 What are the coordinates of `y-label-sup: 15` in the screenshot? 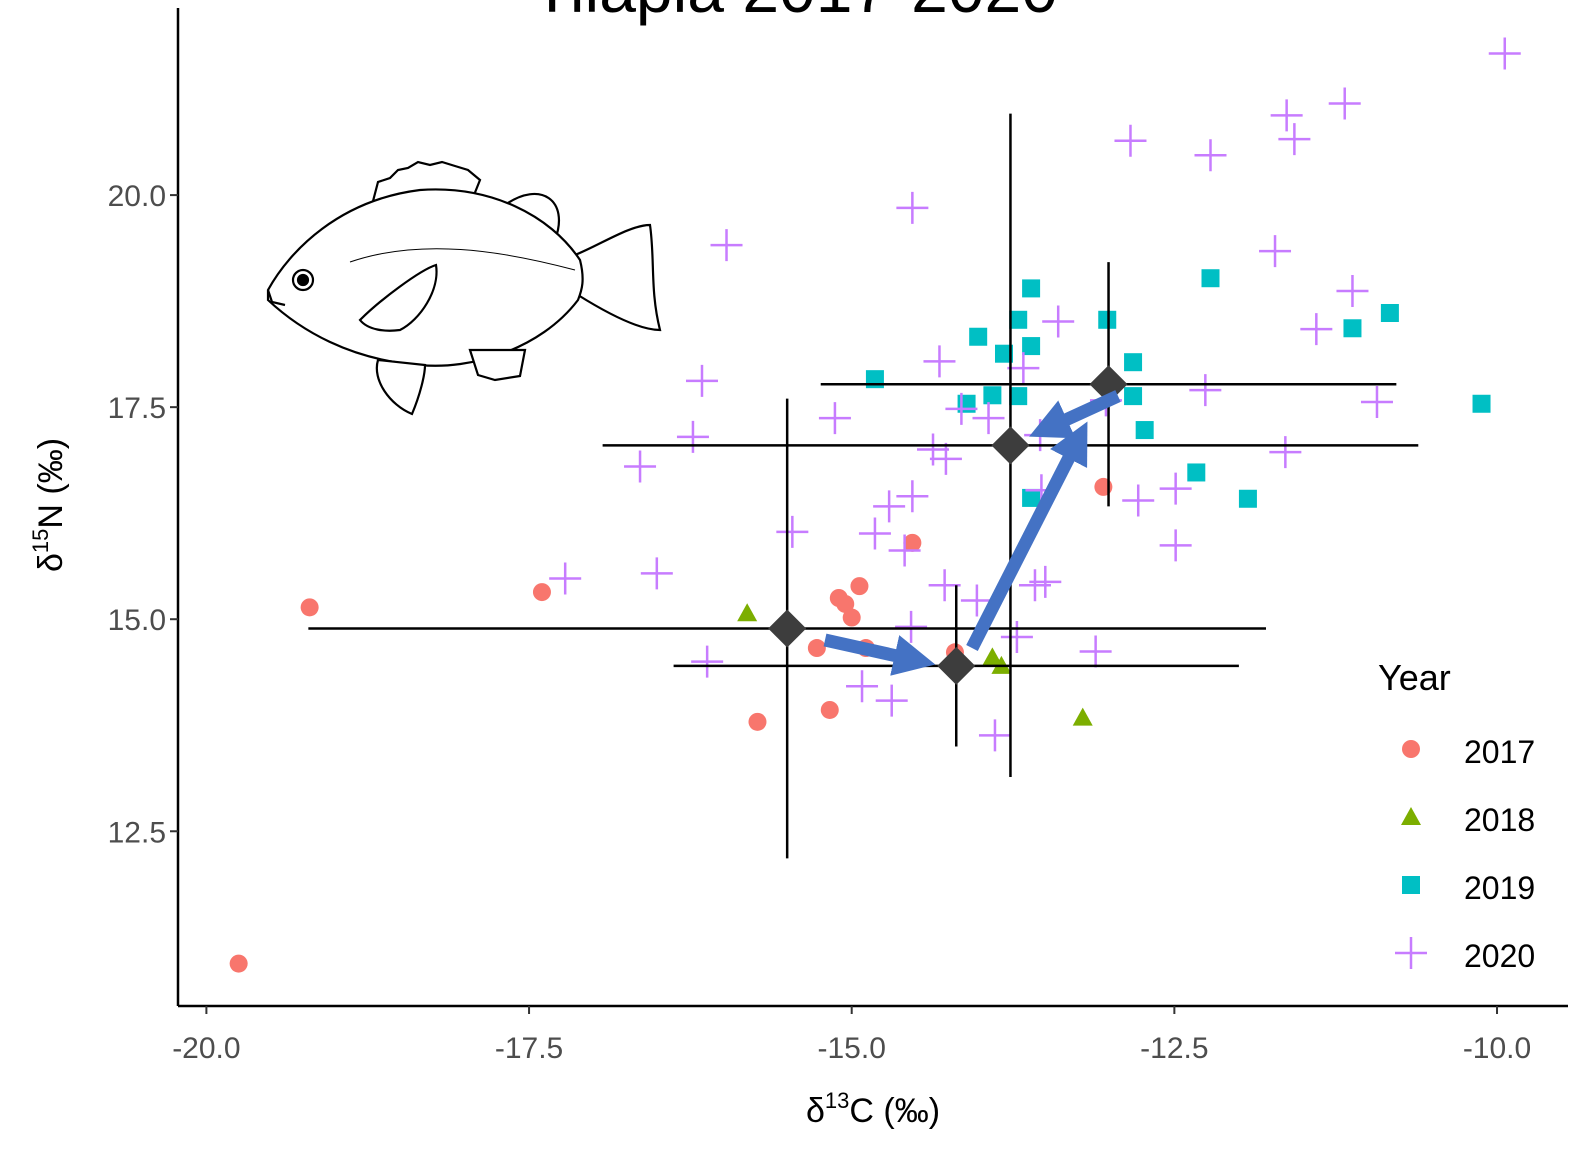 It's located at (40, 541).